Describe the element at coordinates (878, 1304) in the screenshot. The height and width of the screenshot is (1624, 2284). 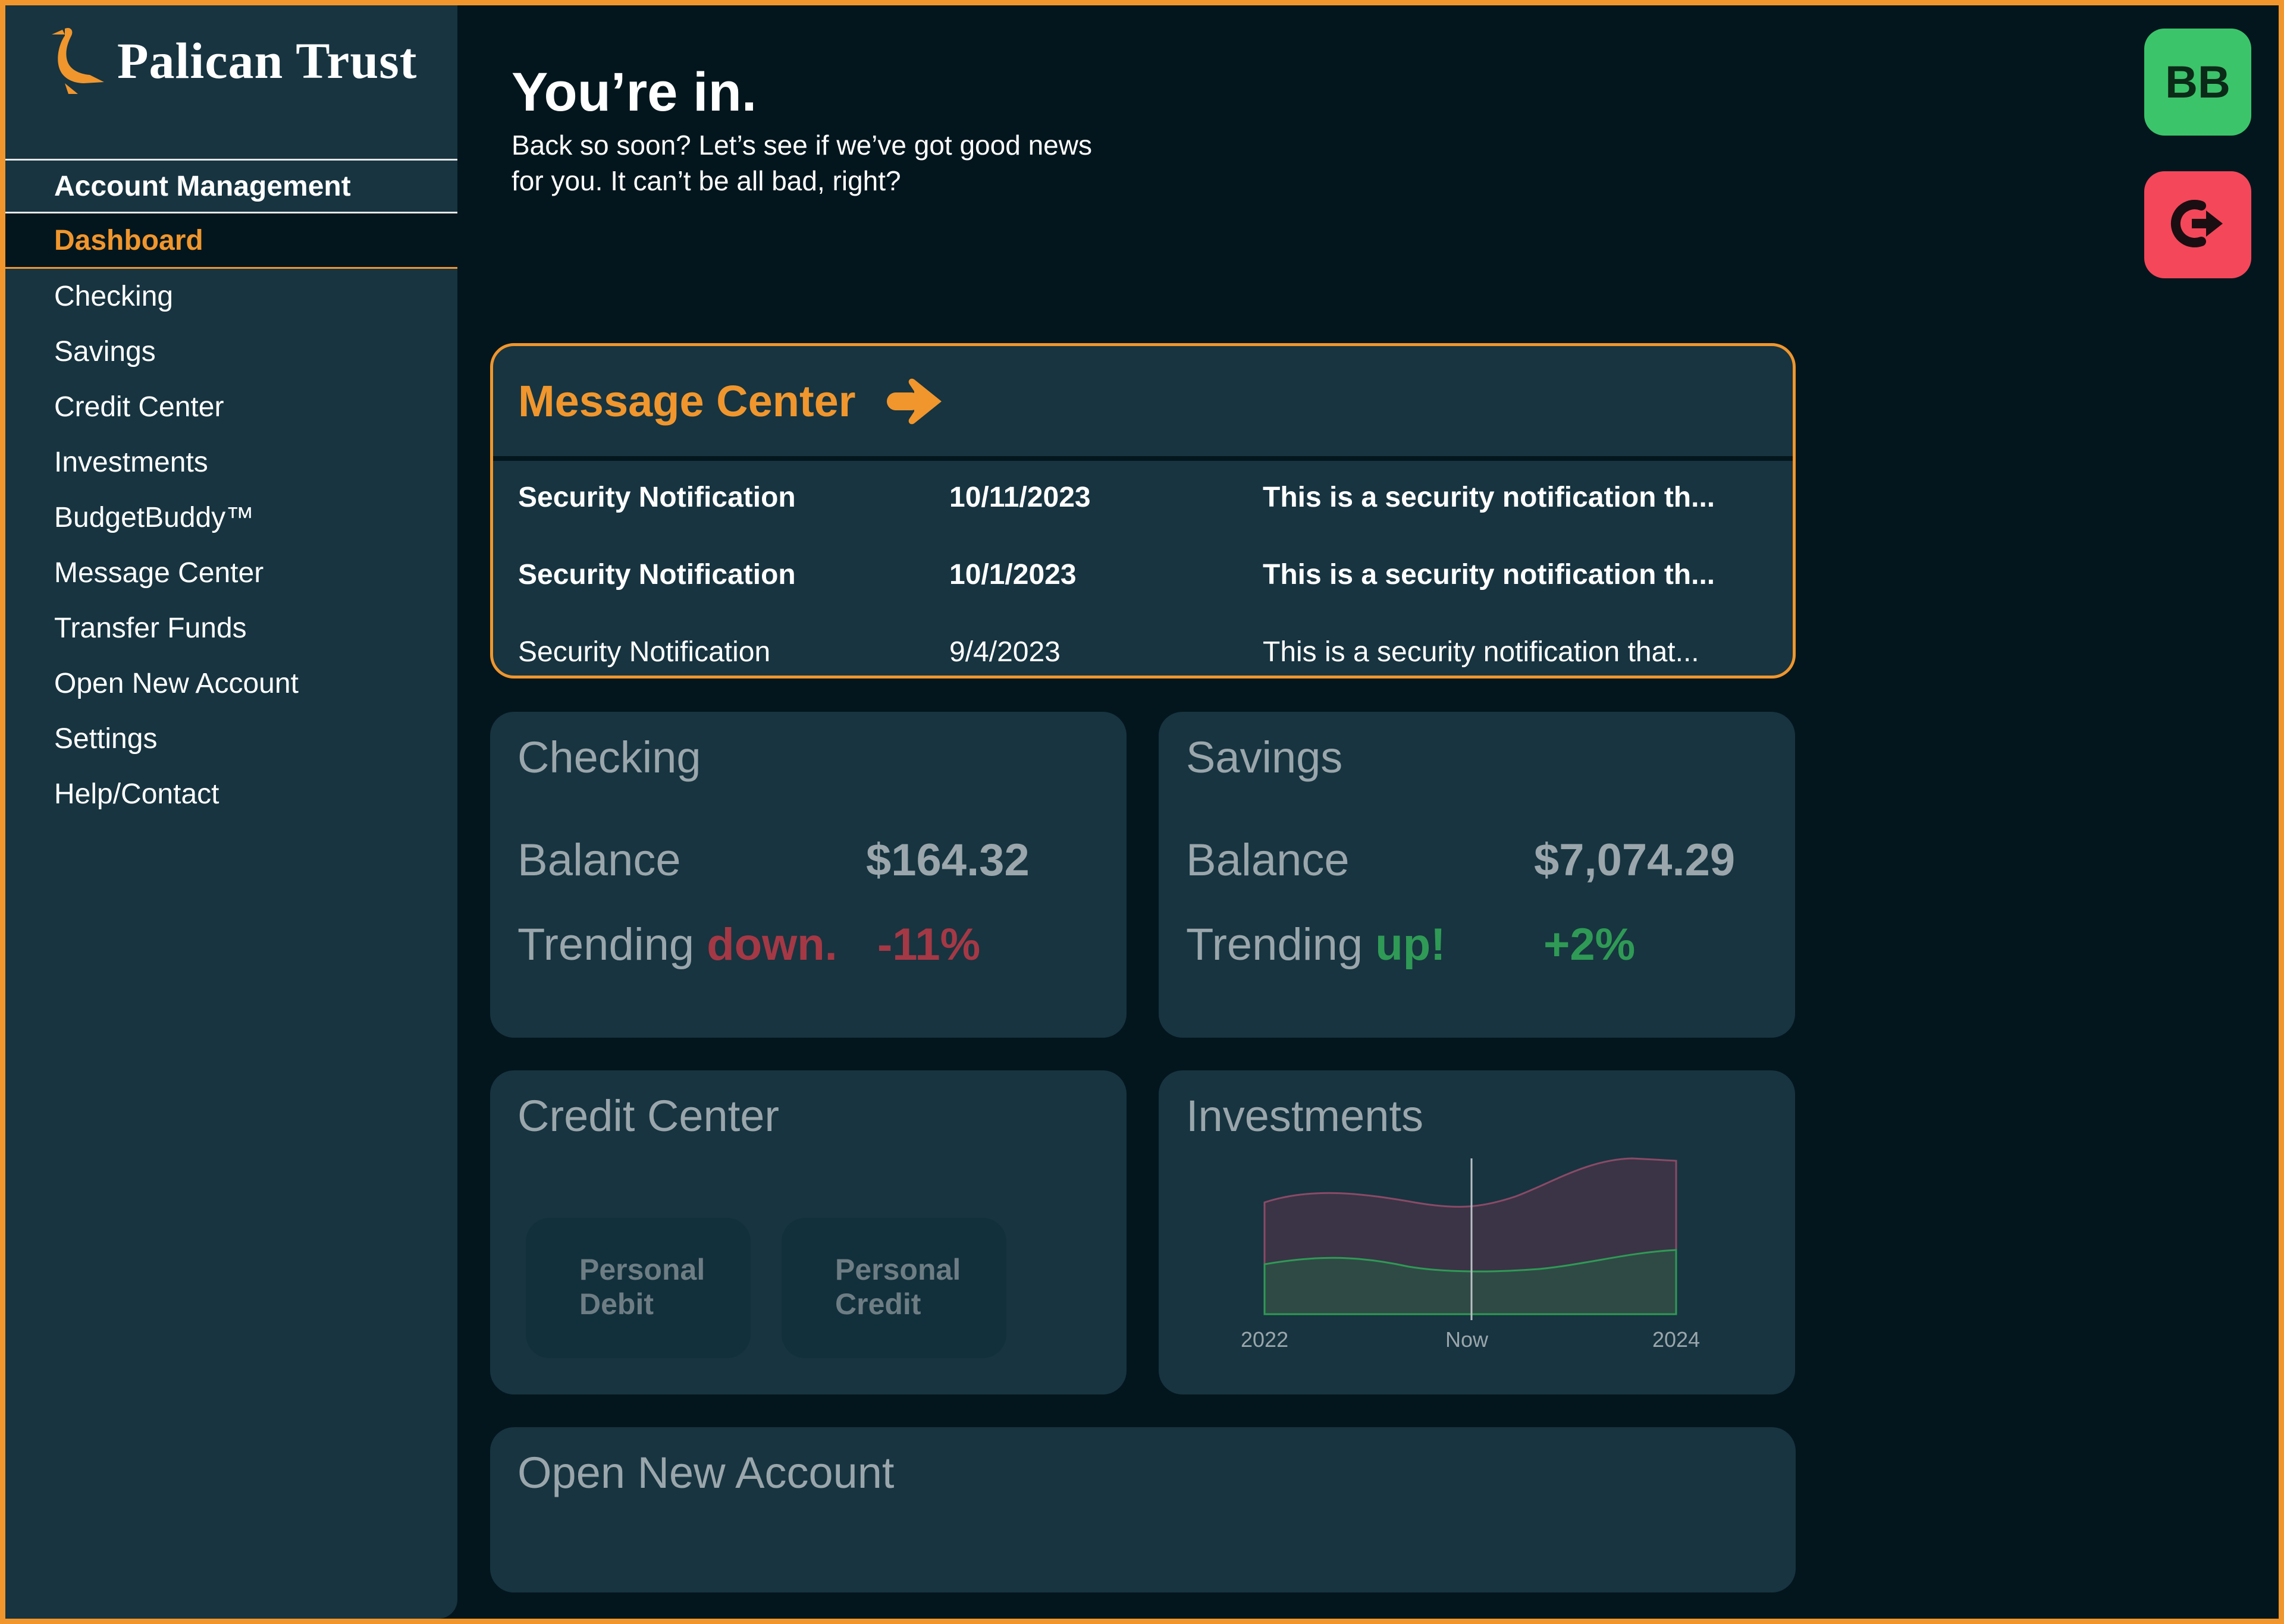
I see `personal-credit-label-2: Credit` at that location.